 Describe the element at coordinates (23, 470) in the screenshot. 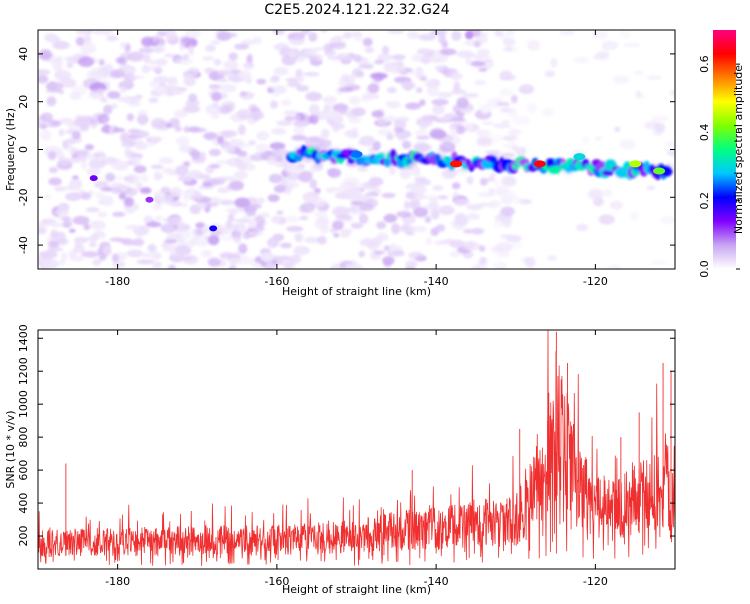

I see `y-tick-label: 600` at that location.